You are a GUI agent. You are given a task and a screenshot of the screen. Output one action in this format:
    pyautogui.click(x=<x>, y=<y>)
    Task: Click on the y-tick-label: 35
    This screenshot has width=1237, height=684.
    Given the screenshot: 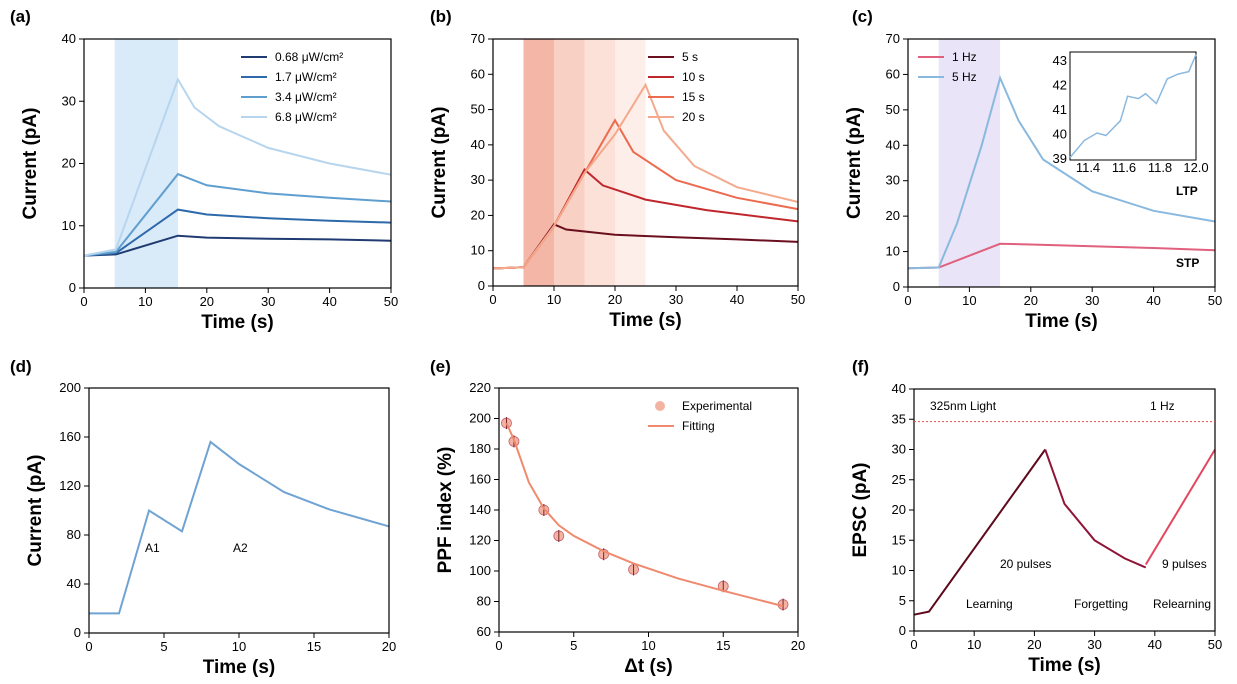 What is the action you would take?
    pyautogui.click(x=899, y=418)
    